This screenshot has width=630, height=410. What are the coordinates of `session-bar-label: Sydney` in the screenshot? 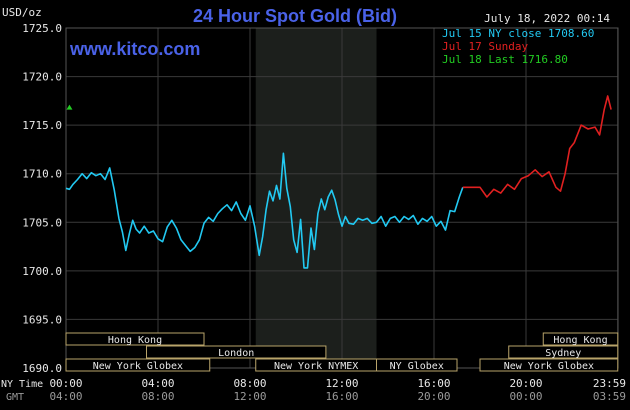 It's located at (563, 353).